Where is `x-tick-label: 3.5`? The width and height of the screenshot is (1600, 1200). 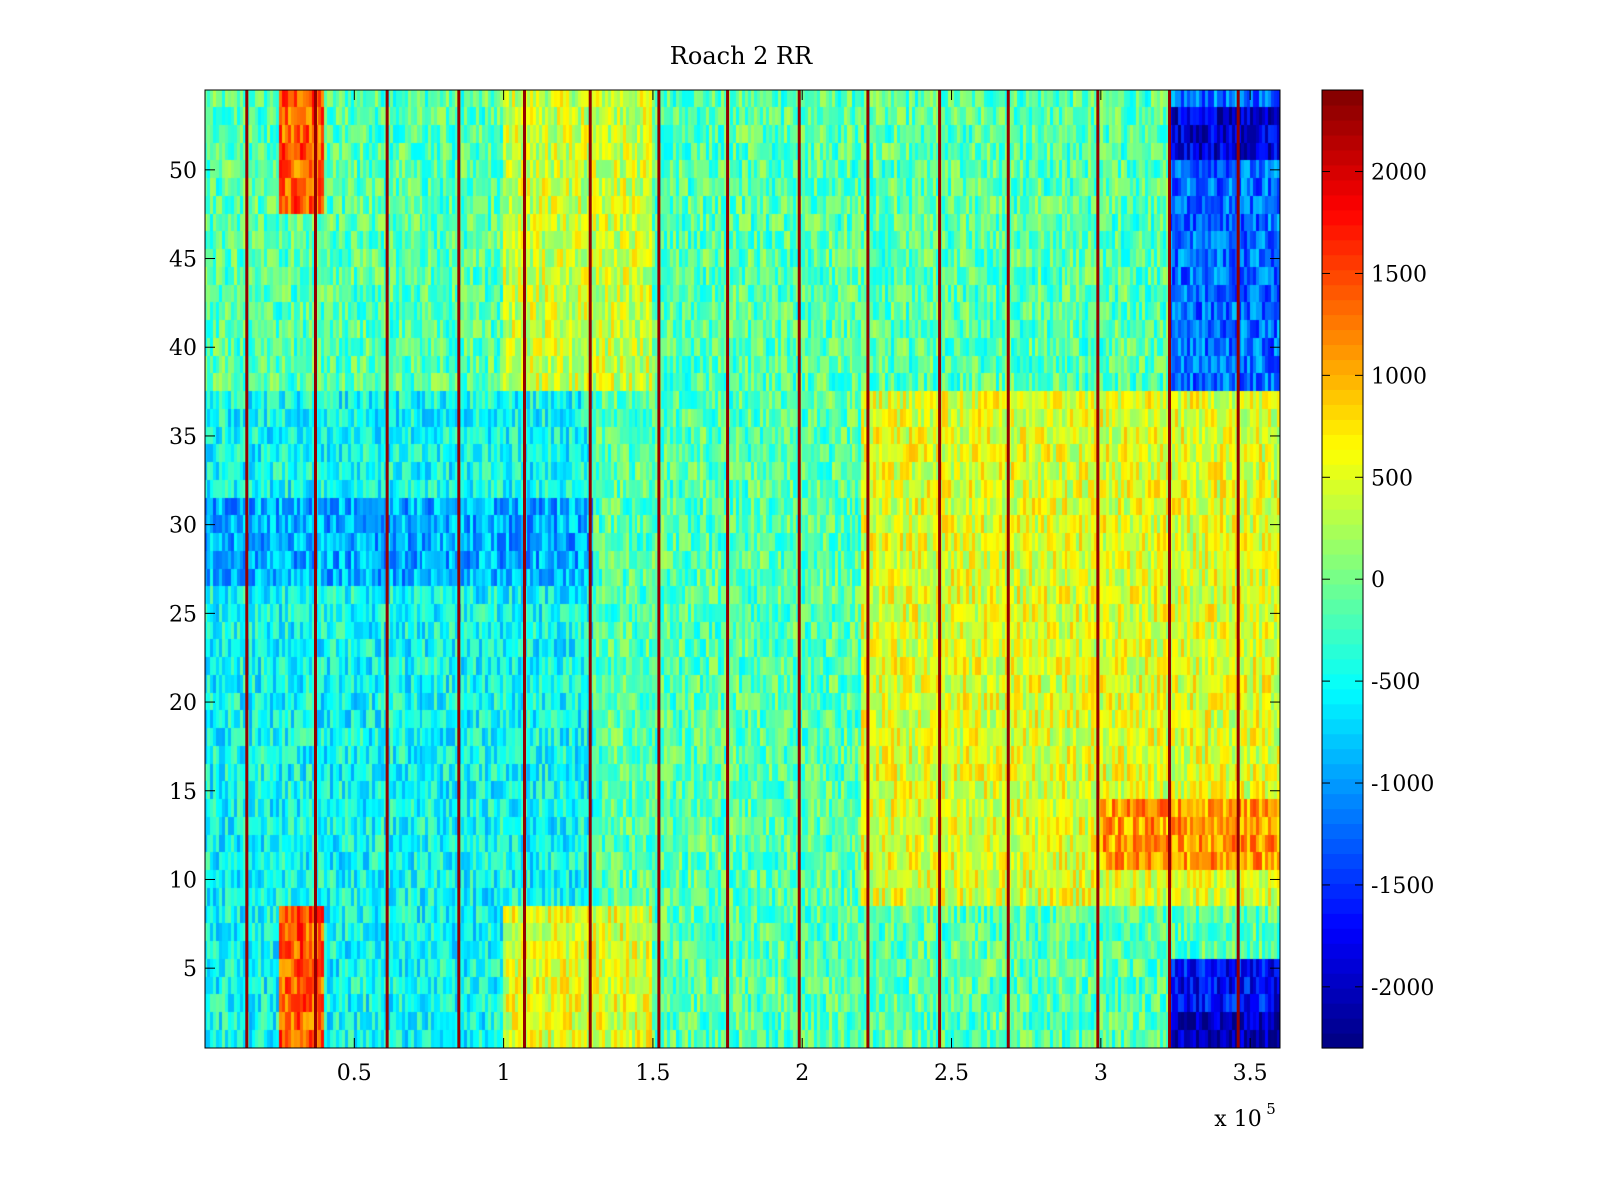
x-tick-label: 3.5 is located at coordinates (1250, 1073).